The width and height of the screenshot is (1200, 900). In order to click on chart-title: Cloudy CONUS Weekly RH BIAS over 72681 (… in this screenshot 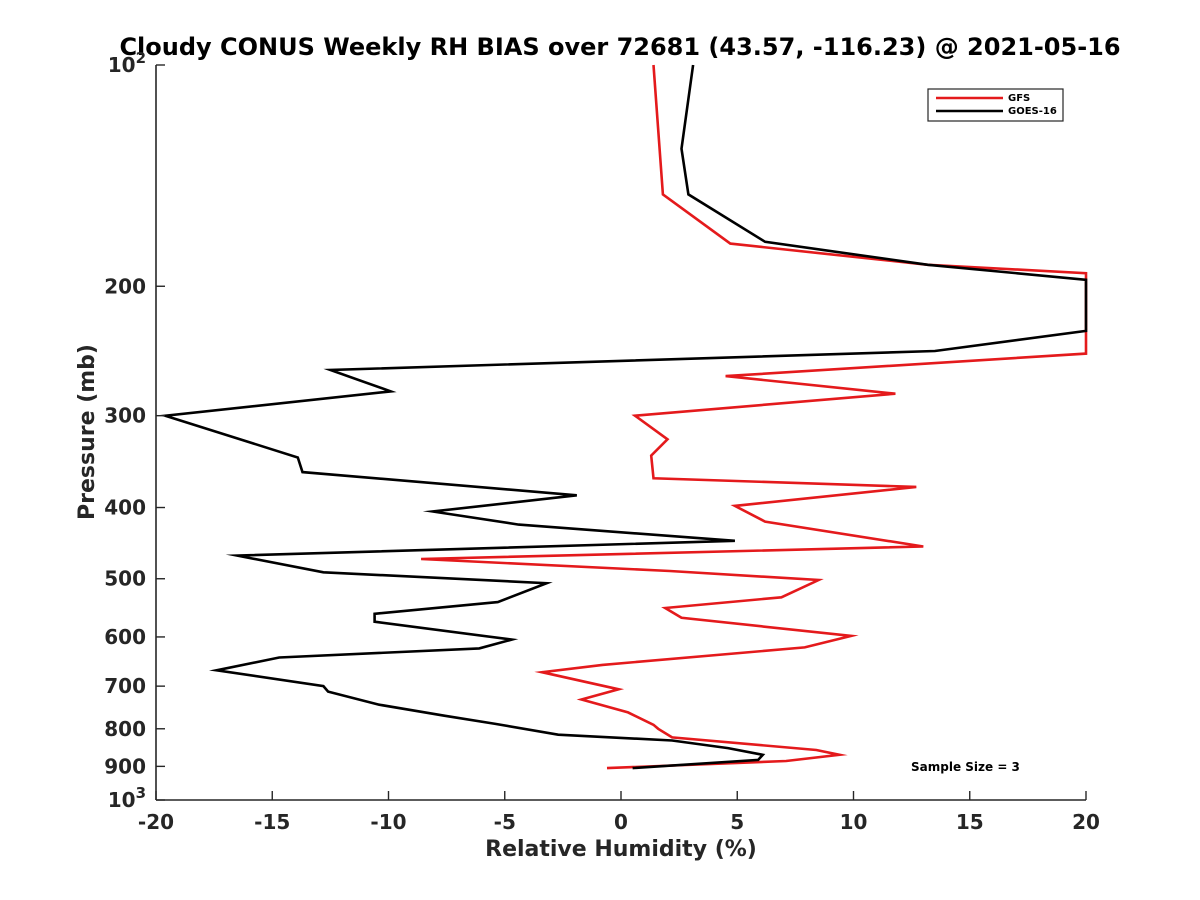, I will do `click(619, 47)`.